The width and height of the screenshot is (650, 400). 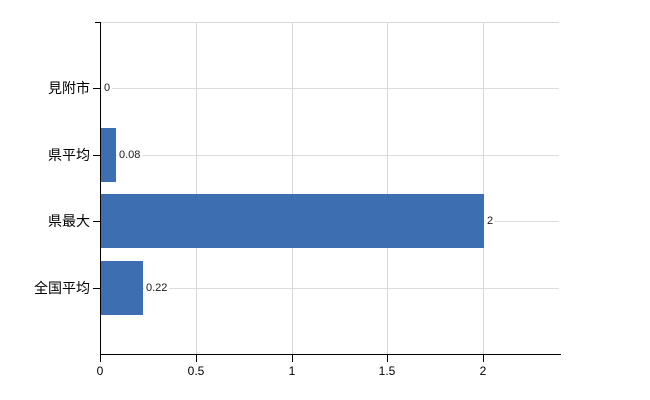 I want to click on category-label-2: 県平均, so click(x=69, y=155).